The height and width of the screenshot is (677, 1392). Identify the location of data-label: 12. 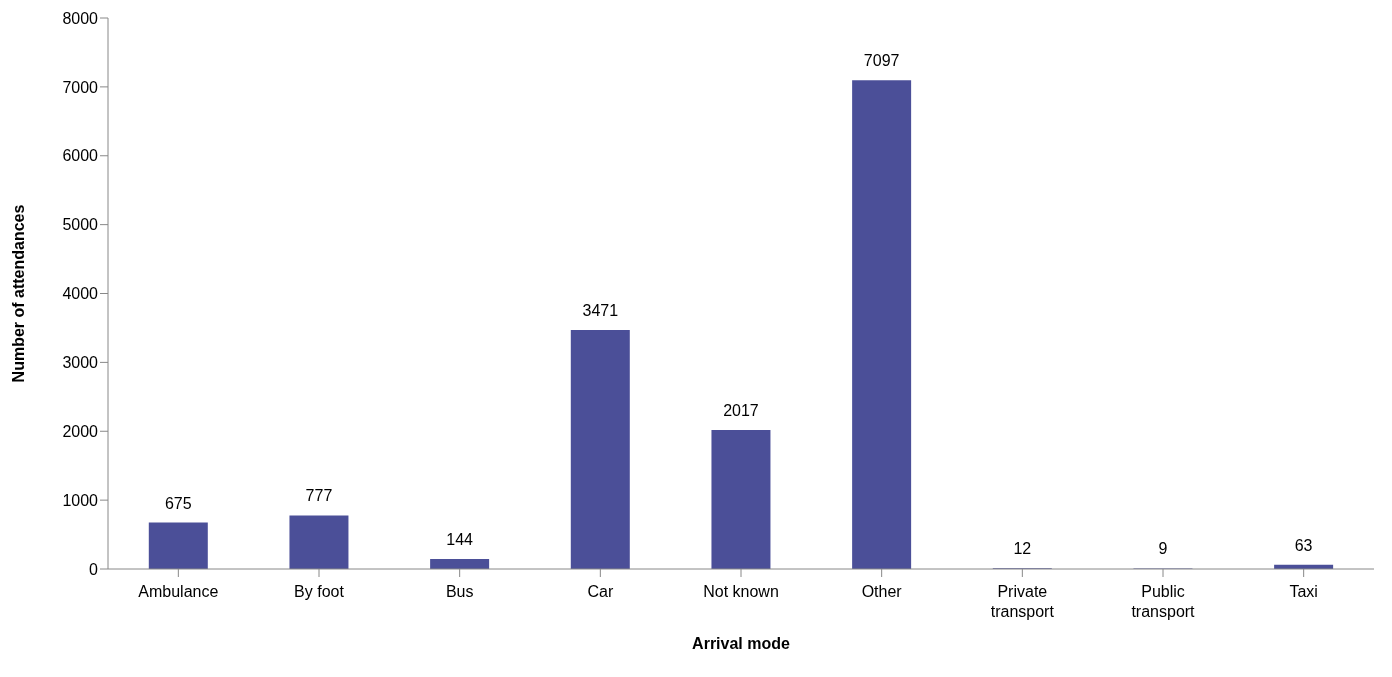
(1022, 549).